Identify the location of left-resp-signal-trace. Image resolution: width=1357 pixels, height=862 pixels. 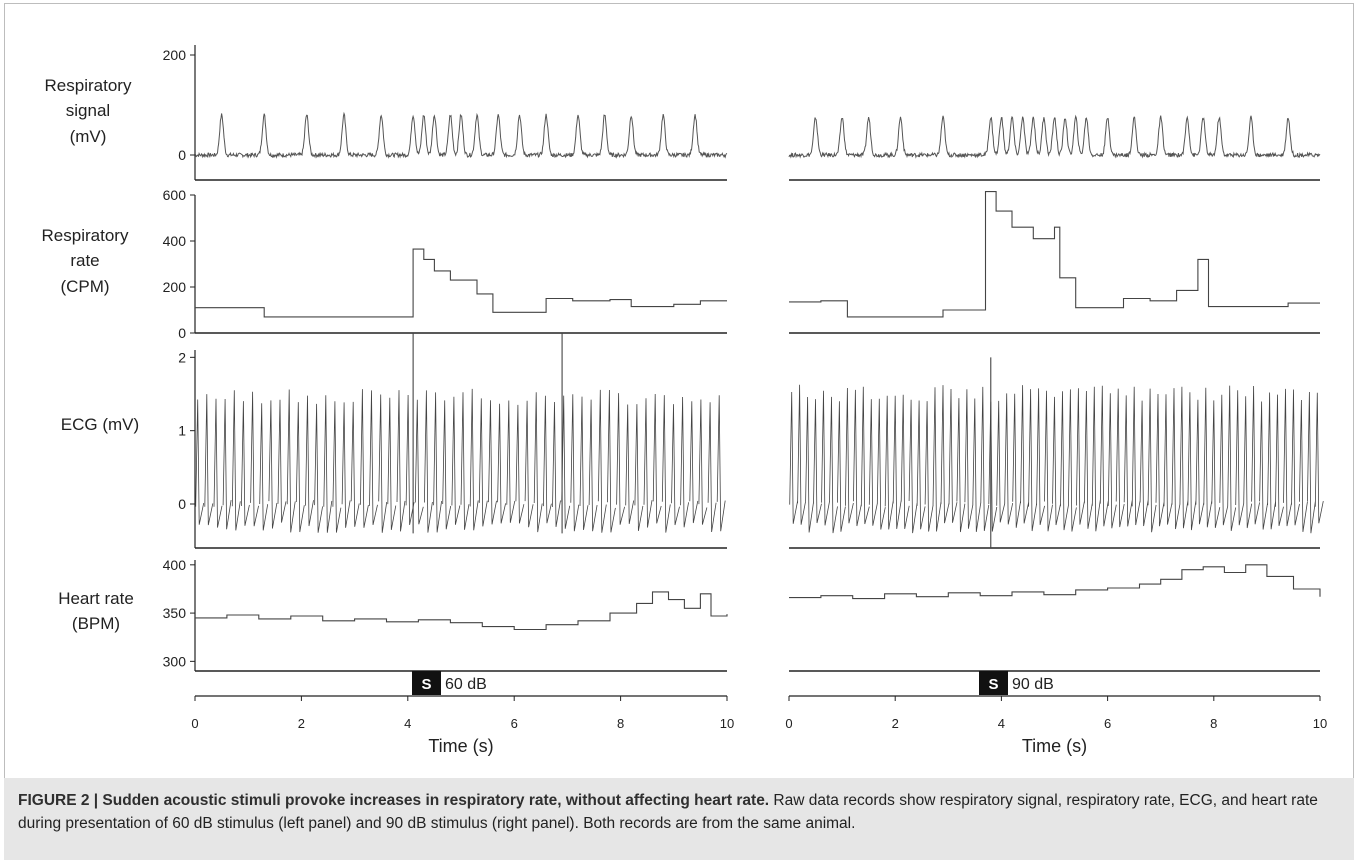
(461, 135).